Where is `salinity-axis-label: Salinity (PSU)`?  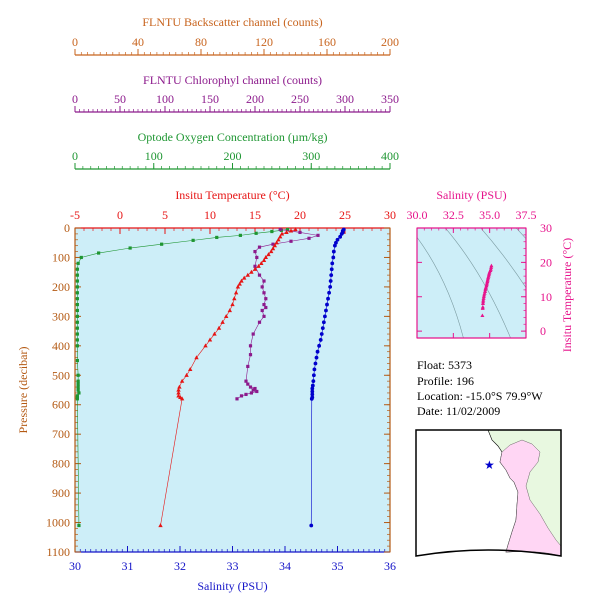 salinity-axis-label: Salinity (PSU) is located at coordinates (232, 586).